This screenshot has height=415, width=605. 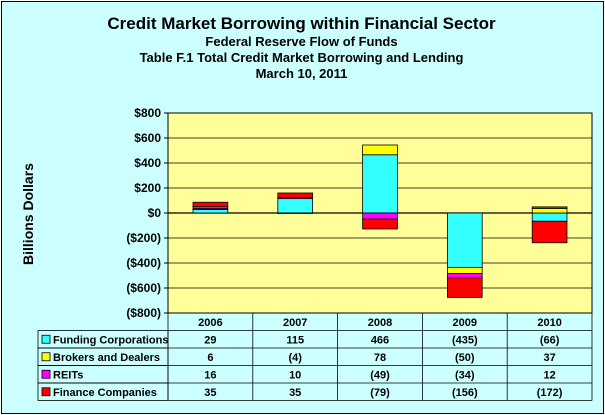 What do you see at coordinates (147, 188) in the screenshot?
I see `y-tick-label: $200` at bounding box center [147, 188].